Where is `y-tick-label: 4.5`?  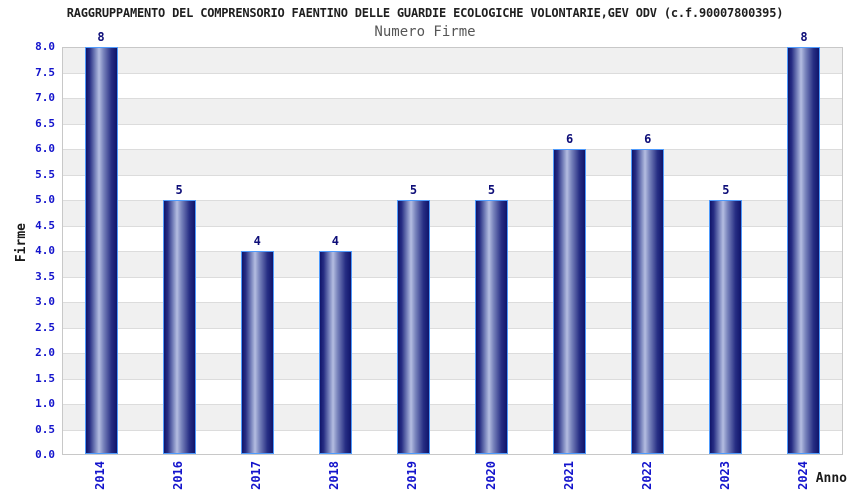
y-tick-label: 4.5 is located at coordinates (45, 225).